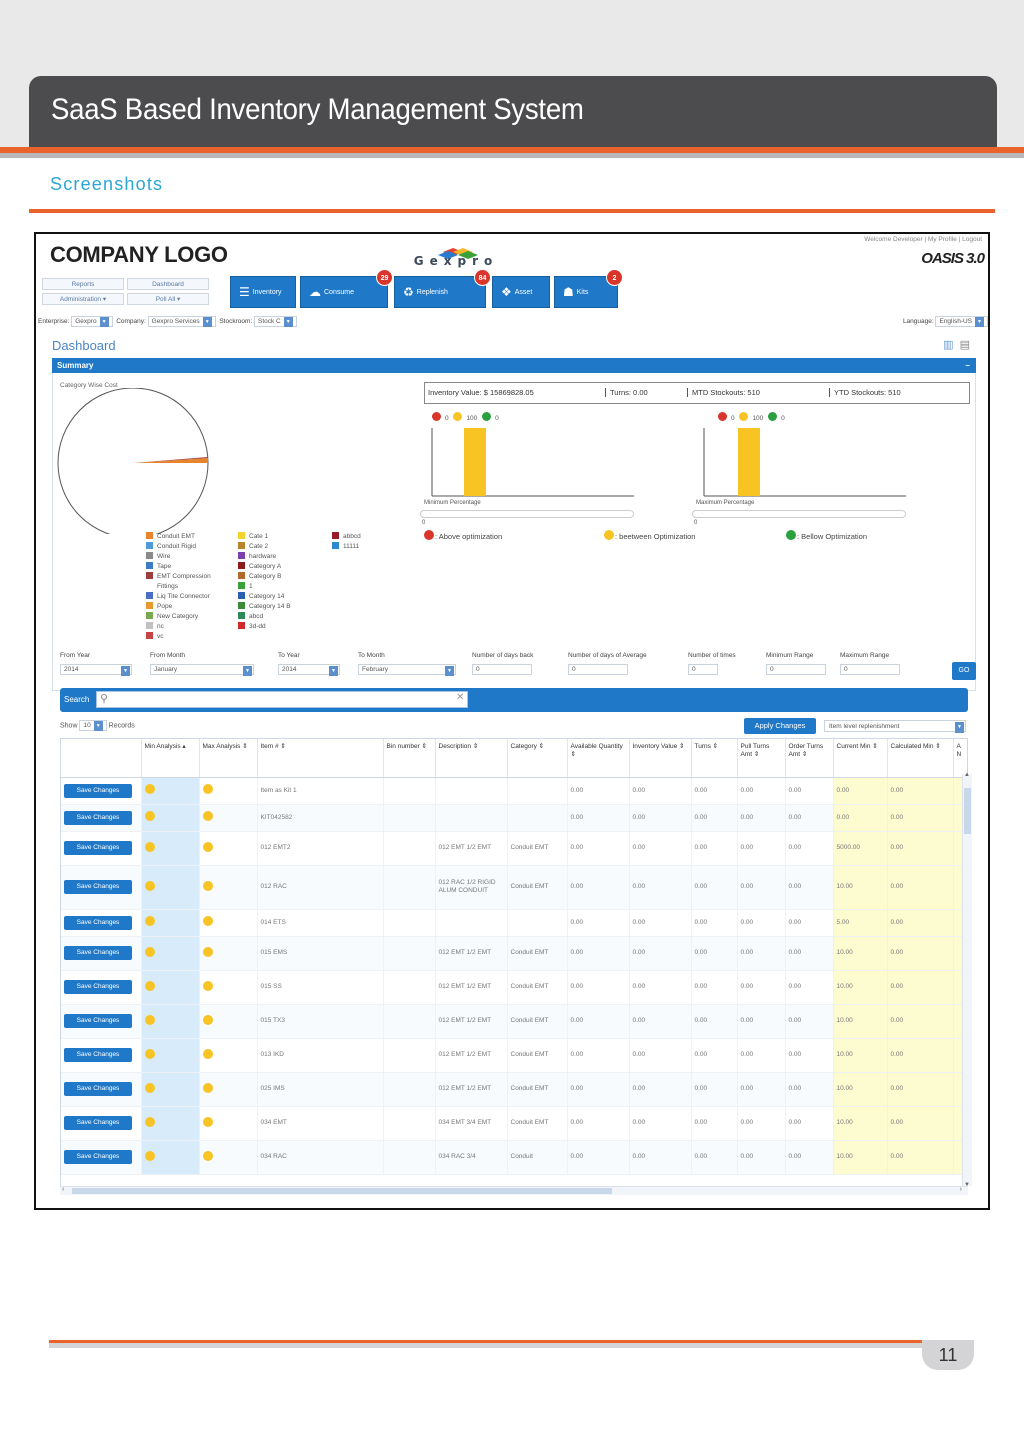 The height and width of the screenshot is (1448, 1024). I want to click on description-cell: 012 EMT 1/2 EMT, so click(471, 1021).